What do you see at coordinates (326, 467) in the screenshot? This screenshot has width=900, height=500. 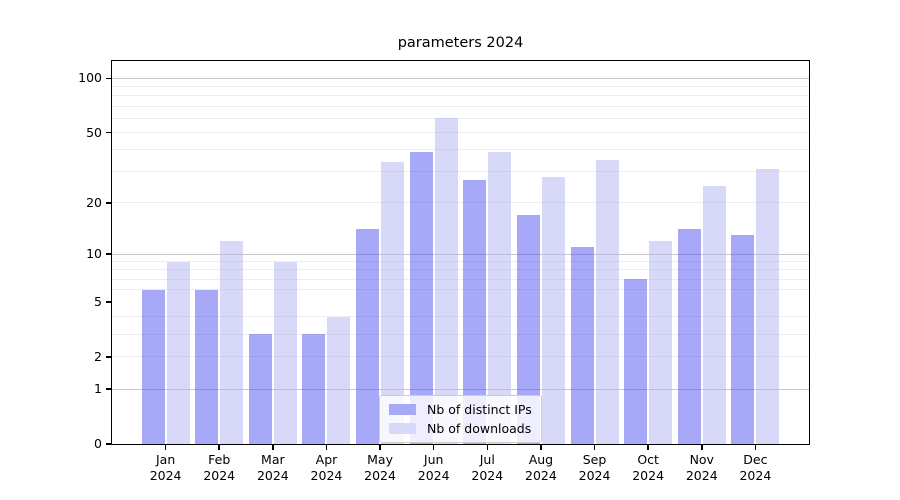 I see `x-tick-label: Apr 2024` at bounding box center [326, 467].